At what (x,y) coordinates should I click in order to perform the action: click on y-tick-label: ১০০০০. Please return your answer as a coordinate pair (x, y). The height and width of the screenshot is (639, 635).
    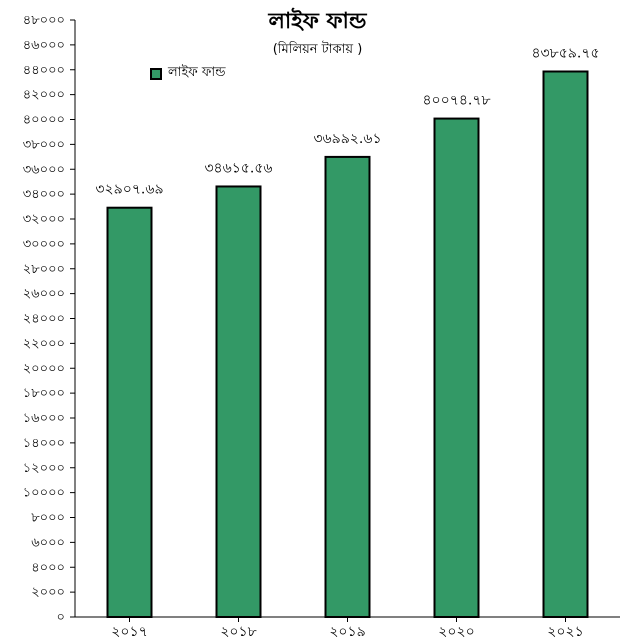
    Looking at the image, I should click on (44, 493).